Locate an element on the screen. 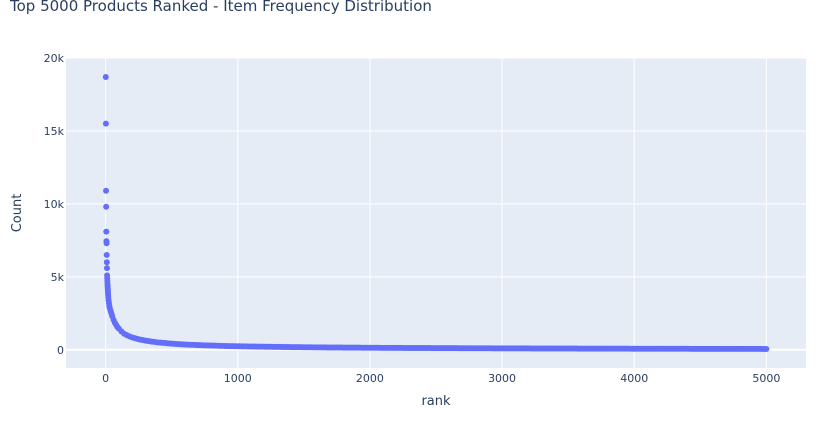  x-tick-label: 5000 is located at coordinates (766, 378).